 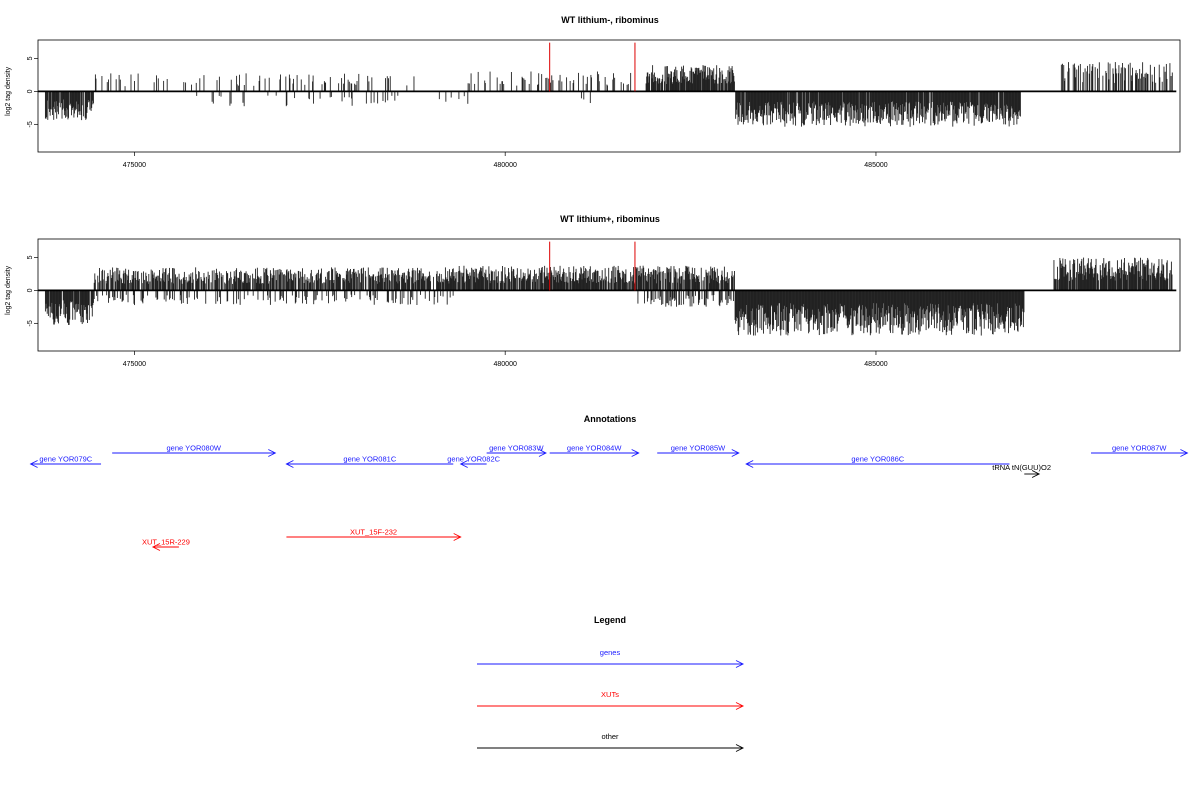 I want to click on feature-label: gene YOR079C, so click(x=65, y=459).